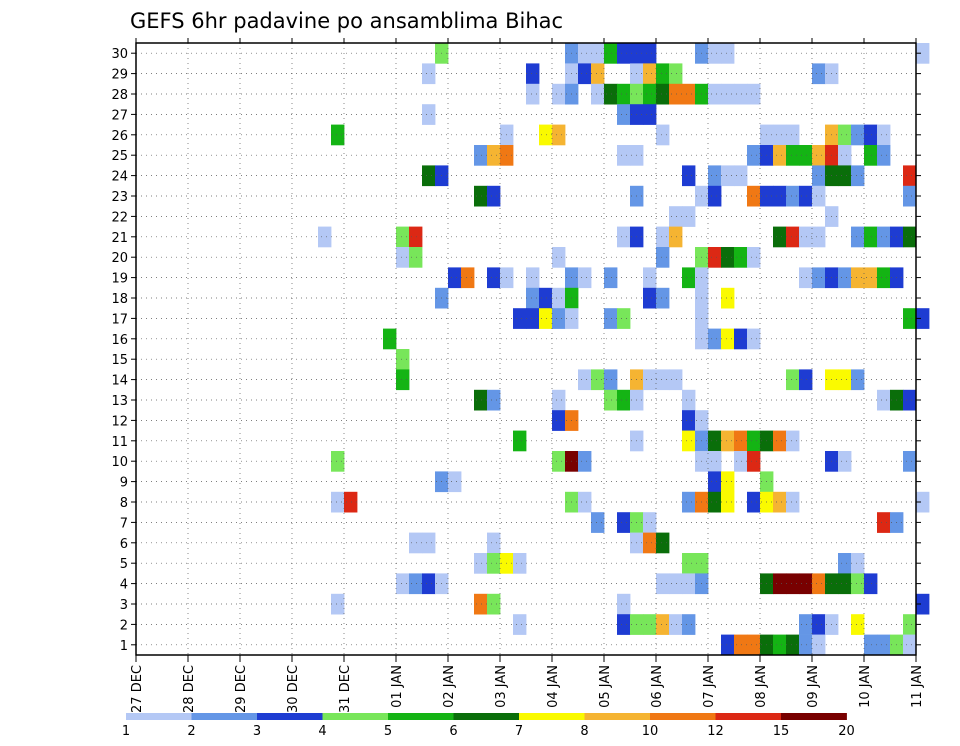  I want to click on x-tick-label: 03 JAN, so click(501, 686).